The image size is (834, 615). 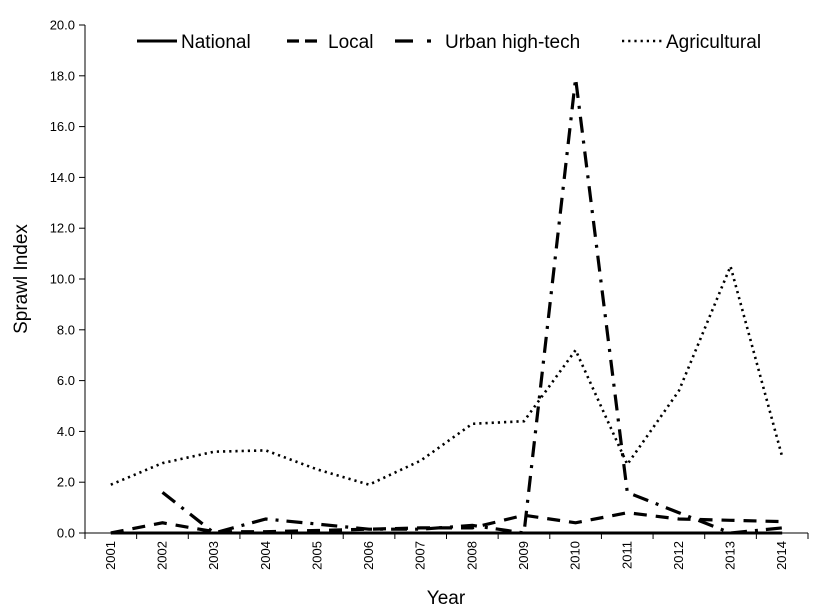 I want to click on x-tick-label: 2005, so click(x=316, y=555).